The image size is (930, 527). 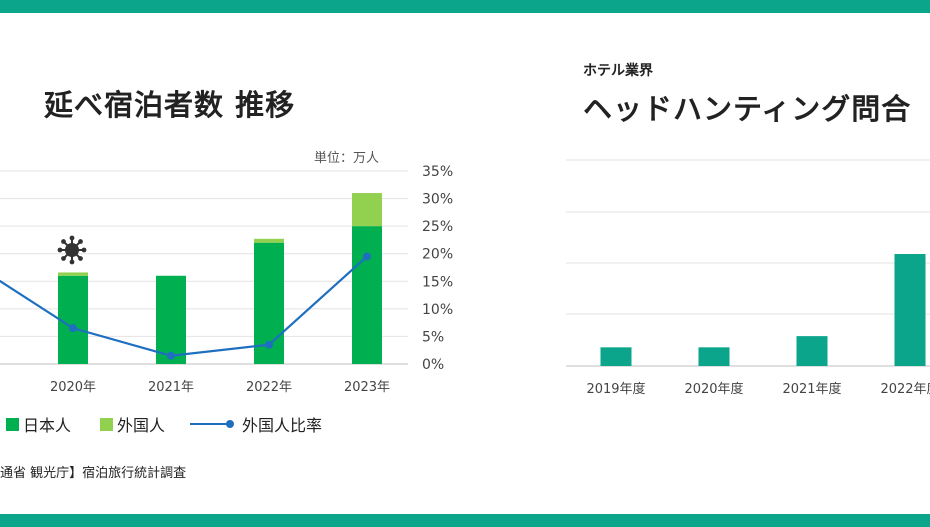 I want to click on left-right-axis-tick: 25%, so click(x=437, y=227).